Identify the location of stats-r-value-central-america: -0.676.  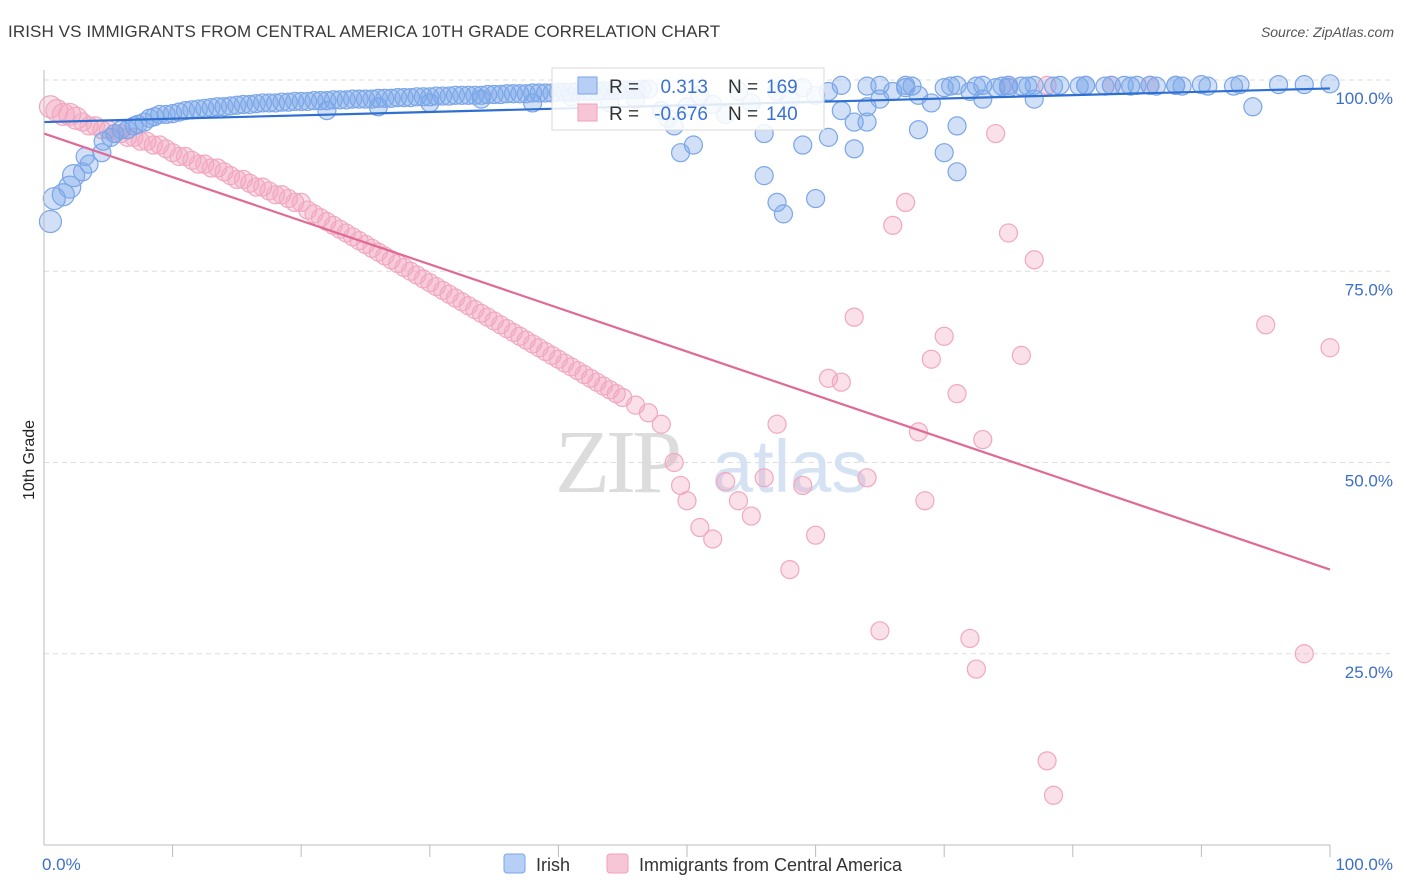
(681, 114).